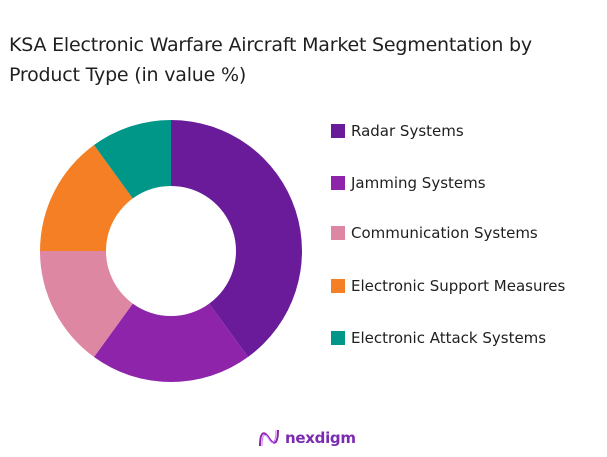  I want to click on logo-text: nexdigm, so click(320, 438).